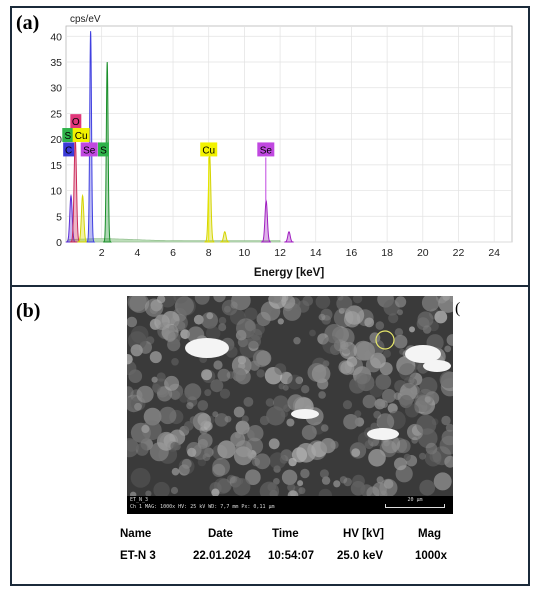  I want to click on element-label-text: Se, so click(266, 150).